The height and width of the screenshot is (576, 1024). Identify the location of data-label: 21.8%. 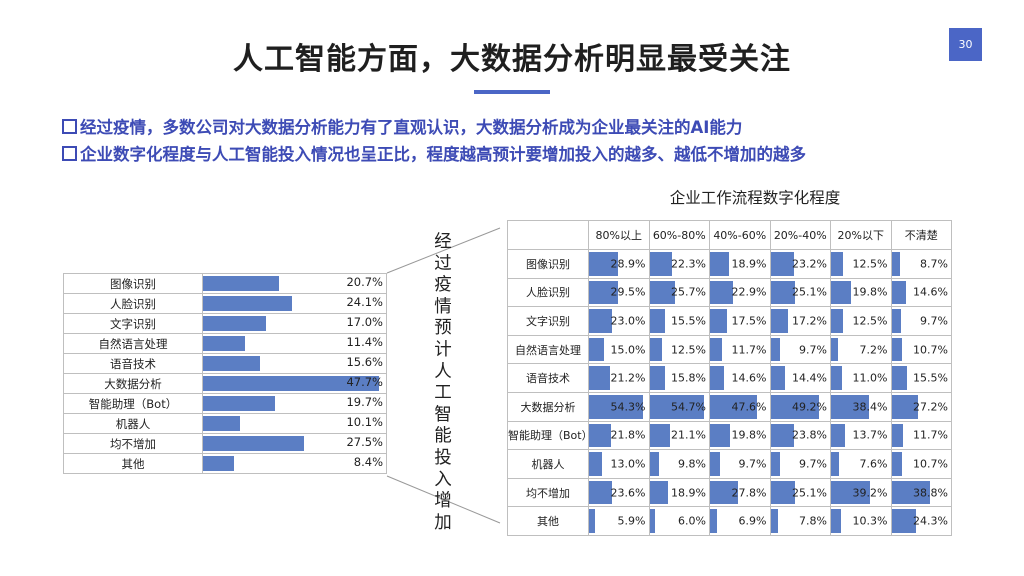
(628, 435).